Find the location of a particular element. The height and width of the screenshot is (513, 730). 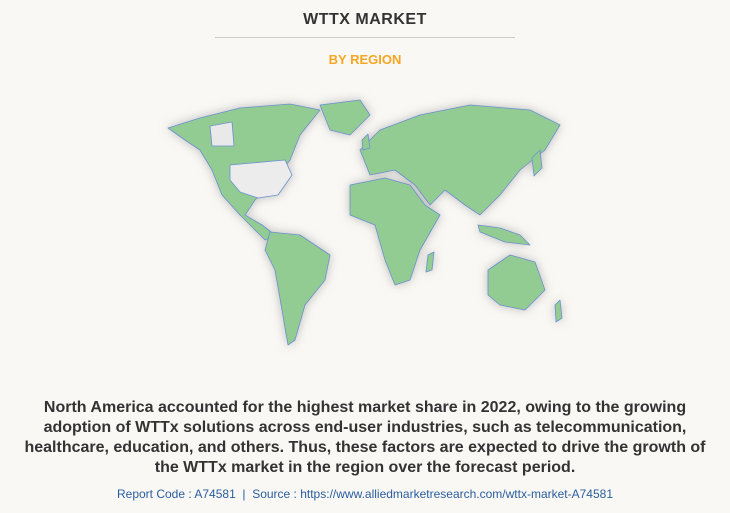

new-zealand is located at coordinates (558, 311).